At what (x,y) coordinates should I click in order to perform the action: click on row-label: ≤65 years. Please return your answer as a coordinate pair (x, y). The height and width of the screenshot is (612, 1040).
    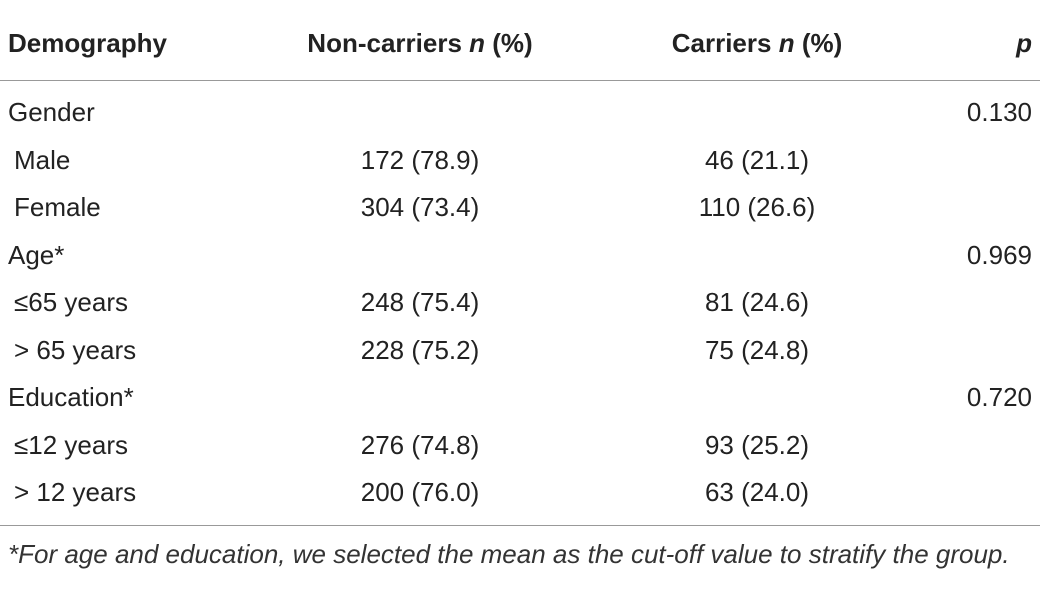
    Looking at the image, I should click on (71, 302).